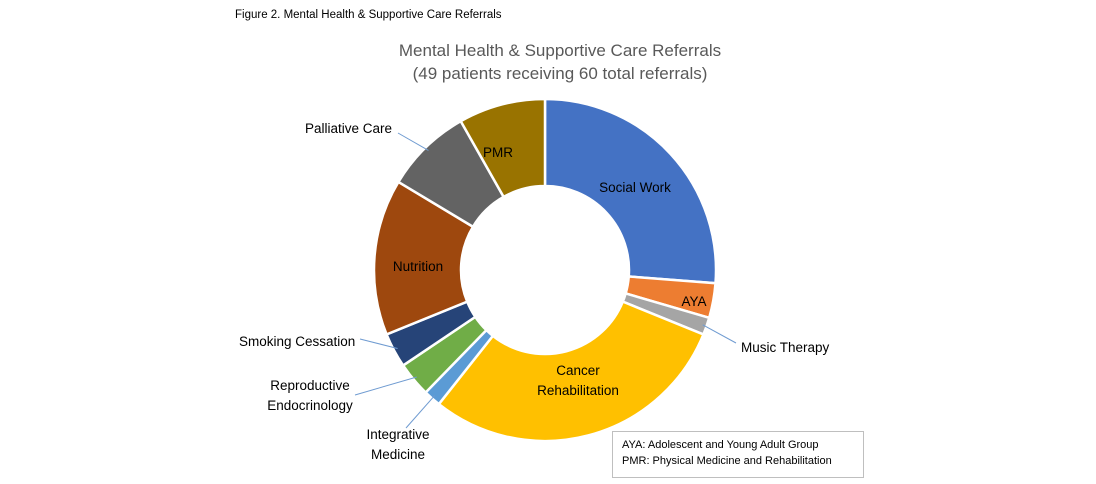 This screenshot has width=1096, height=484. I want to click on slice-pmr, so click(503, 148).